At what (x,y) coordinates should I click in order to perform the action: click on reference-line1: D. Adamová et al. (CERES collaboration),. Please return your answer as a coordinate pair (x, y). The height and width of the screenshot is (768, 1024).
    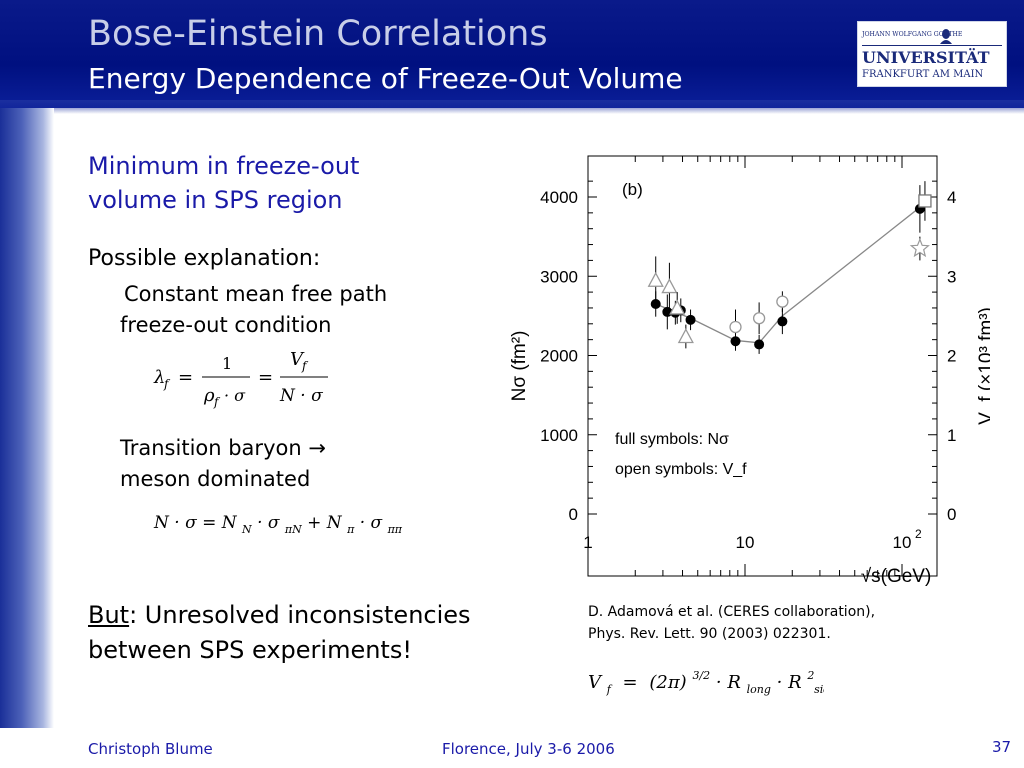
    Looking at the image, I should click on (732, 612).